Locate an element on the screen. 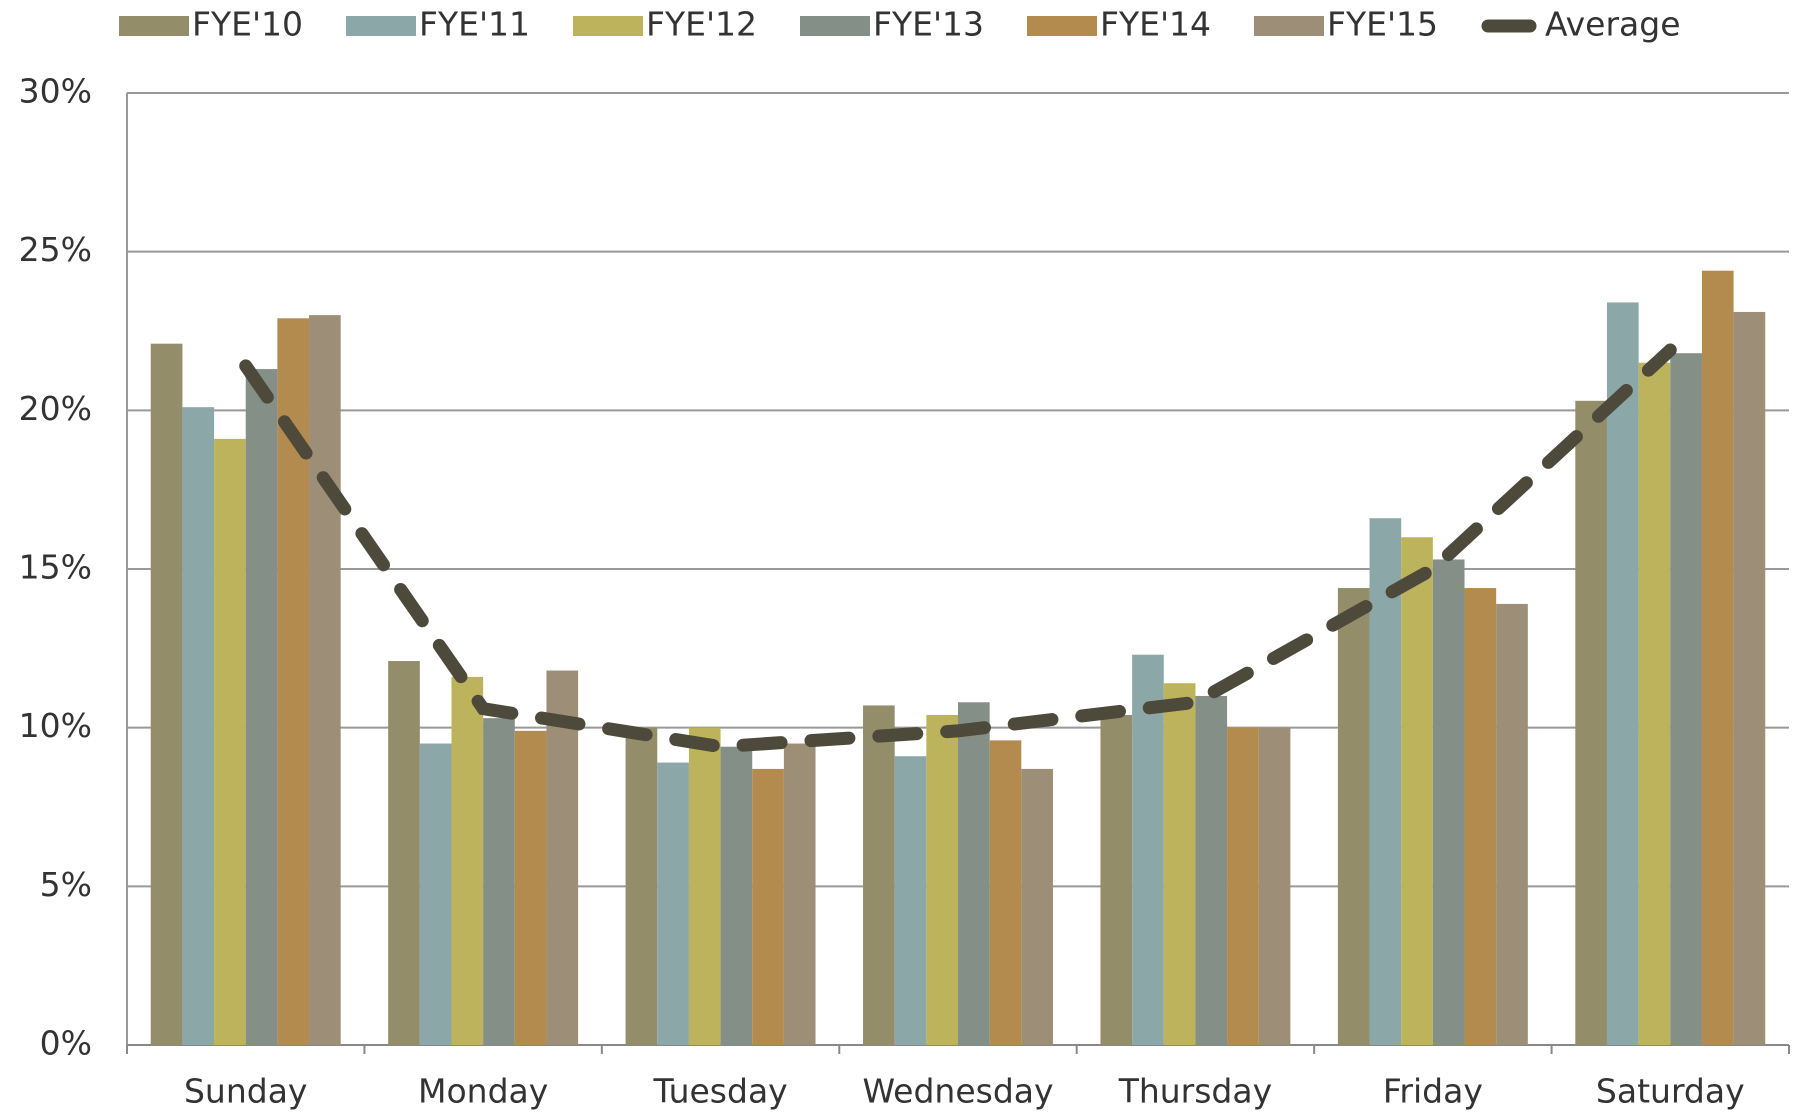 The image size is (1795, 1112). x-tick-label: Sunday is located at coordinates (245, 1091).